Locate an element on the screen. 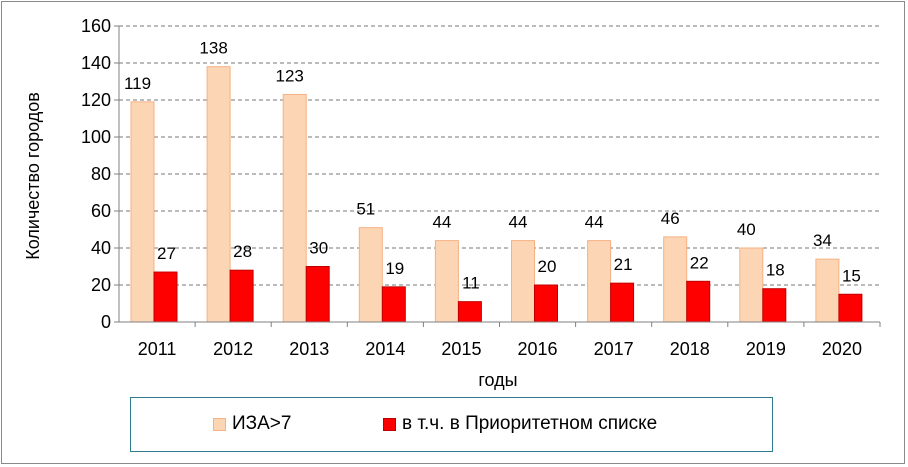 The height and width of the screenshot is (467, 908). y-tick-label: 140 is located at coordinates (96, 63).